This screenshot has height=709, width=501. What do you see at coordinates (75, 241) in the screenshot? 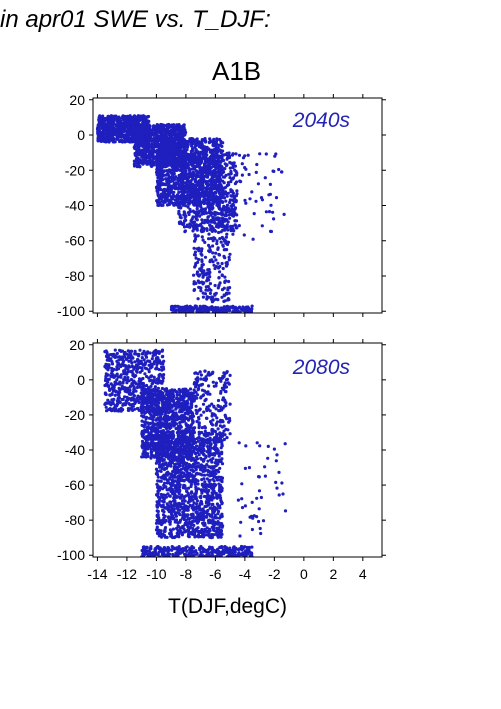
I see `y-tick-label: -60` at bounding box center [75, 241].